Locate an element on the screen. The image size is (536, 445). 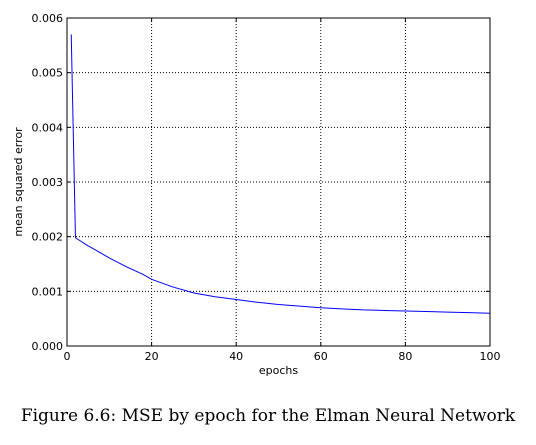
y-tick-label: 0.001 is located at coordinates (48, 291).